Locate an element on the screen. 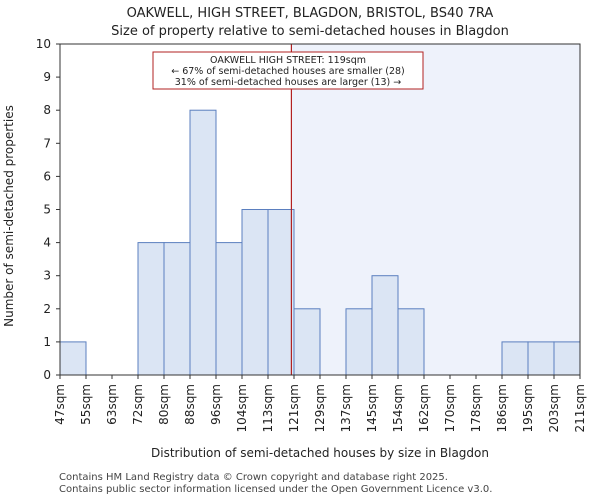 The width and height of the screenshot is (600, 500). y-axis: 0 1 2 3 4 5 6 7 8 9 10 is located at coordinates (48, 209).